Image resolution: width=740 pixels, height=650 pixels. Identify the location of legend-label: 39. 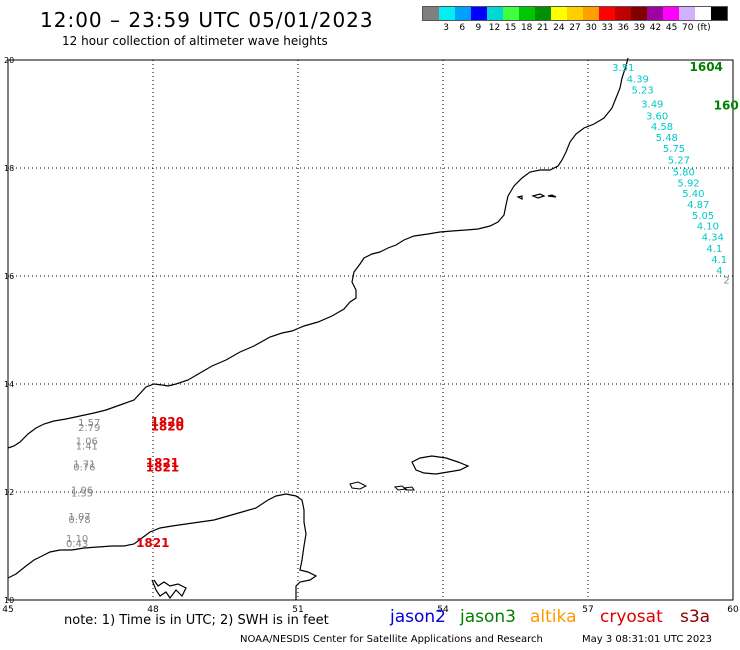
(639, 28).